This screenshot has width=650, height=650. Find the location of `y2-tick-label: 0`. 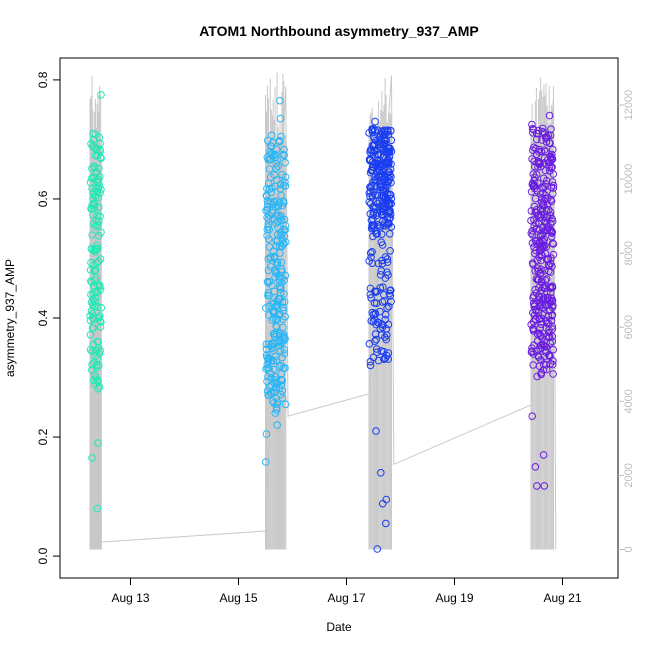

y2-tick-label: 0 is located at coordinates (629, 549).